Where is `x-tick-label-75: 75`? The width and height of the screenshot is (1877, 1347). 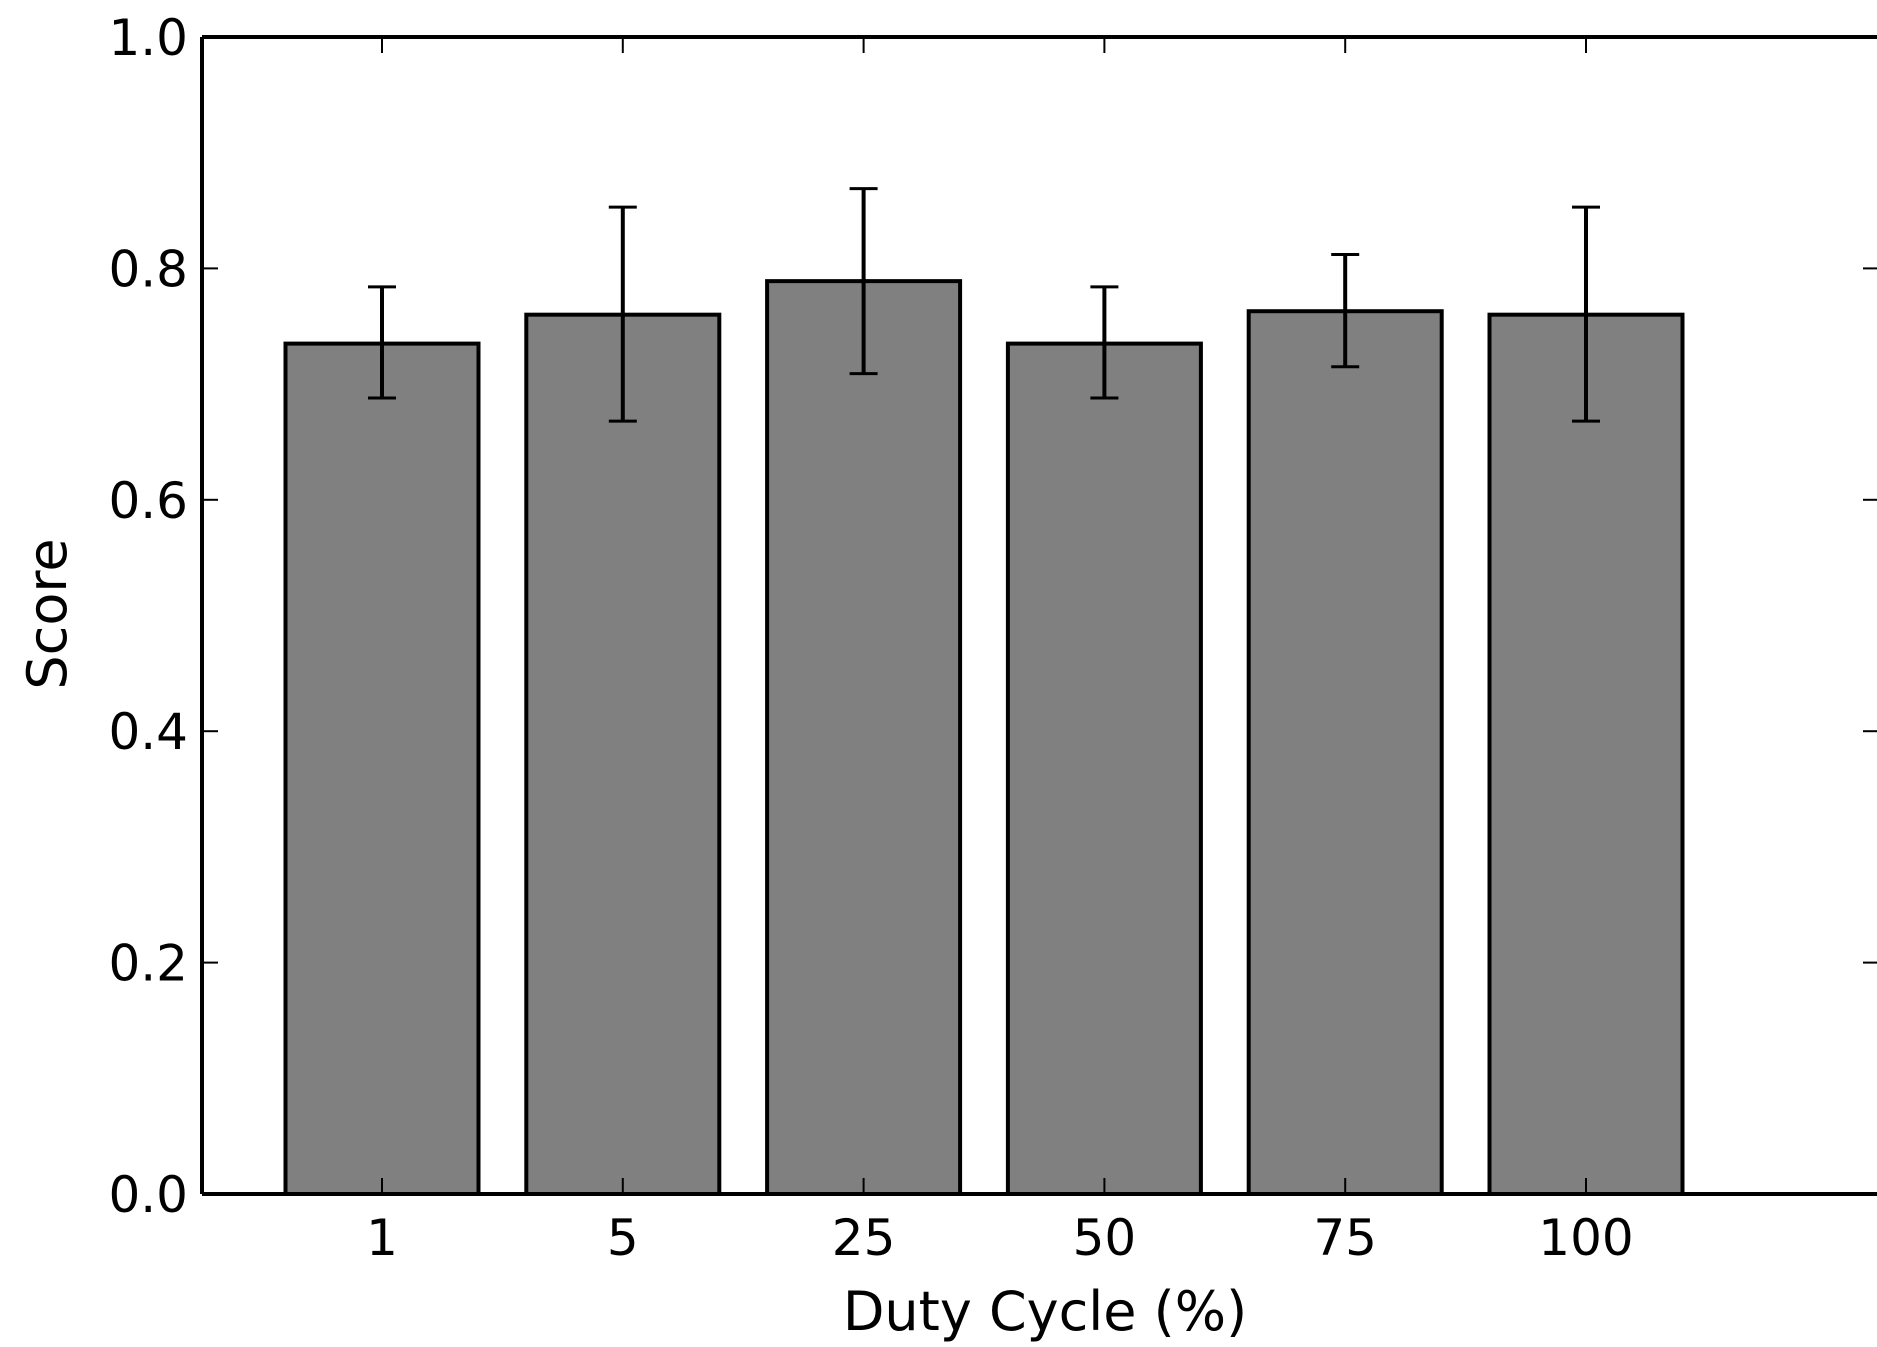
x-tick-label-75: 75 is located at coordinates (1345, 1238).